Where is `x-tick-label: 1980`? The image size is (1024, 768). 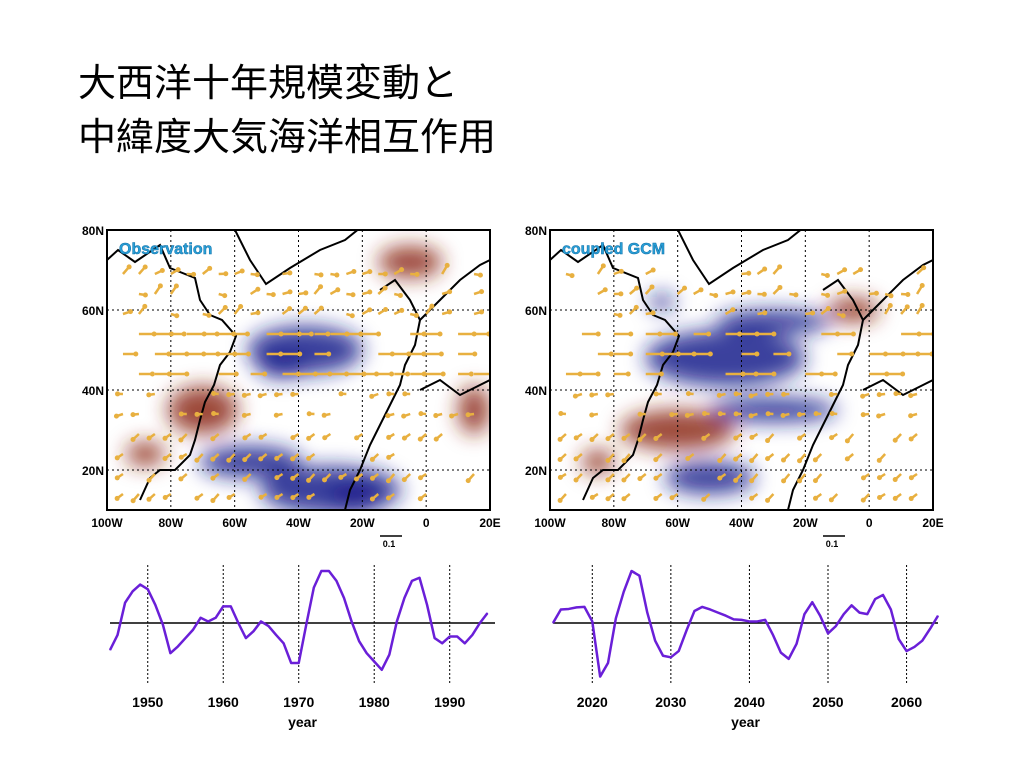 x-tick-label: 1980 is located at coordinates (374, 702).